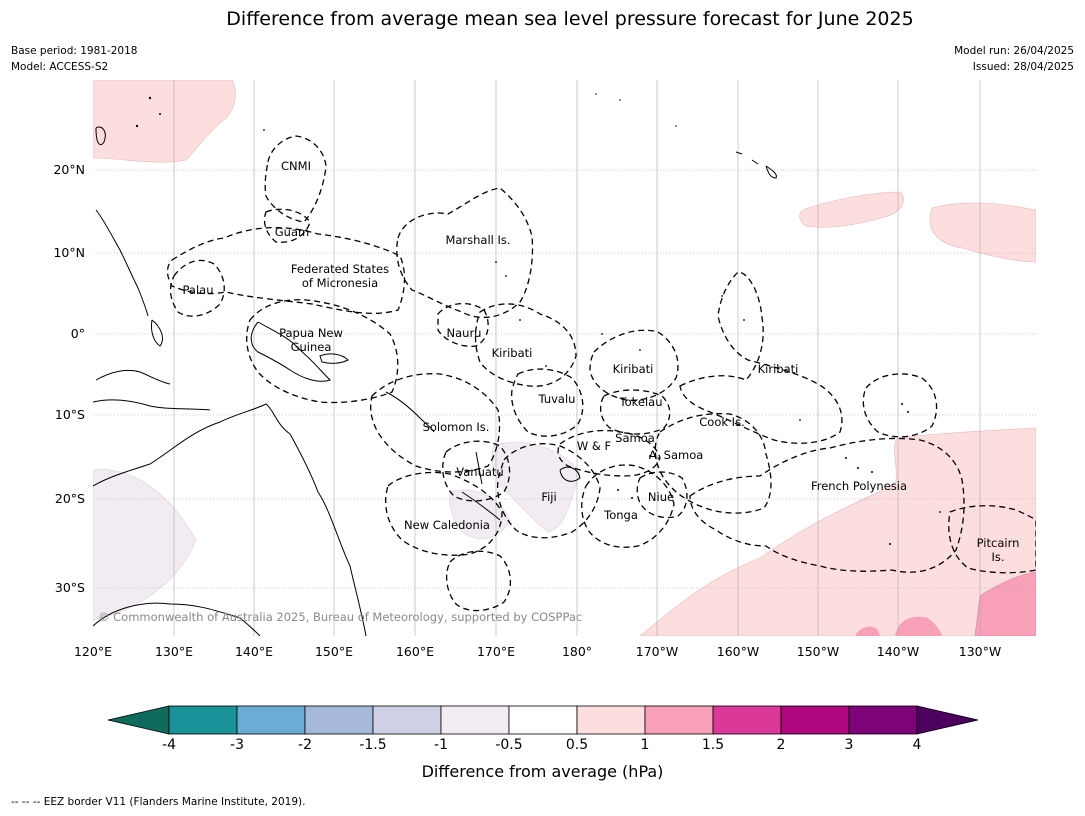  I want to click on label-kiribati-e: Kiribati, so click(778, 369).